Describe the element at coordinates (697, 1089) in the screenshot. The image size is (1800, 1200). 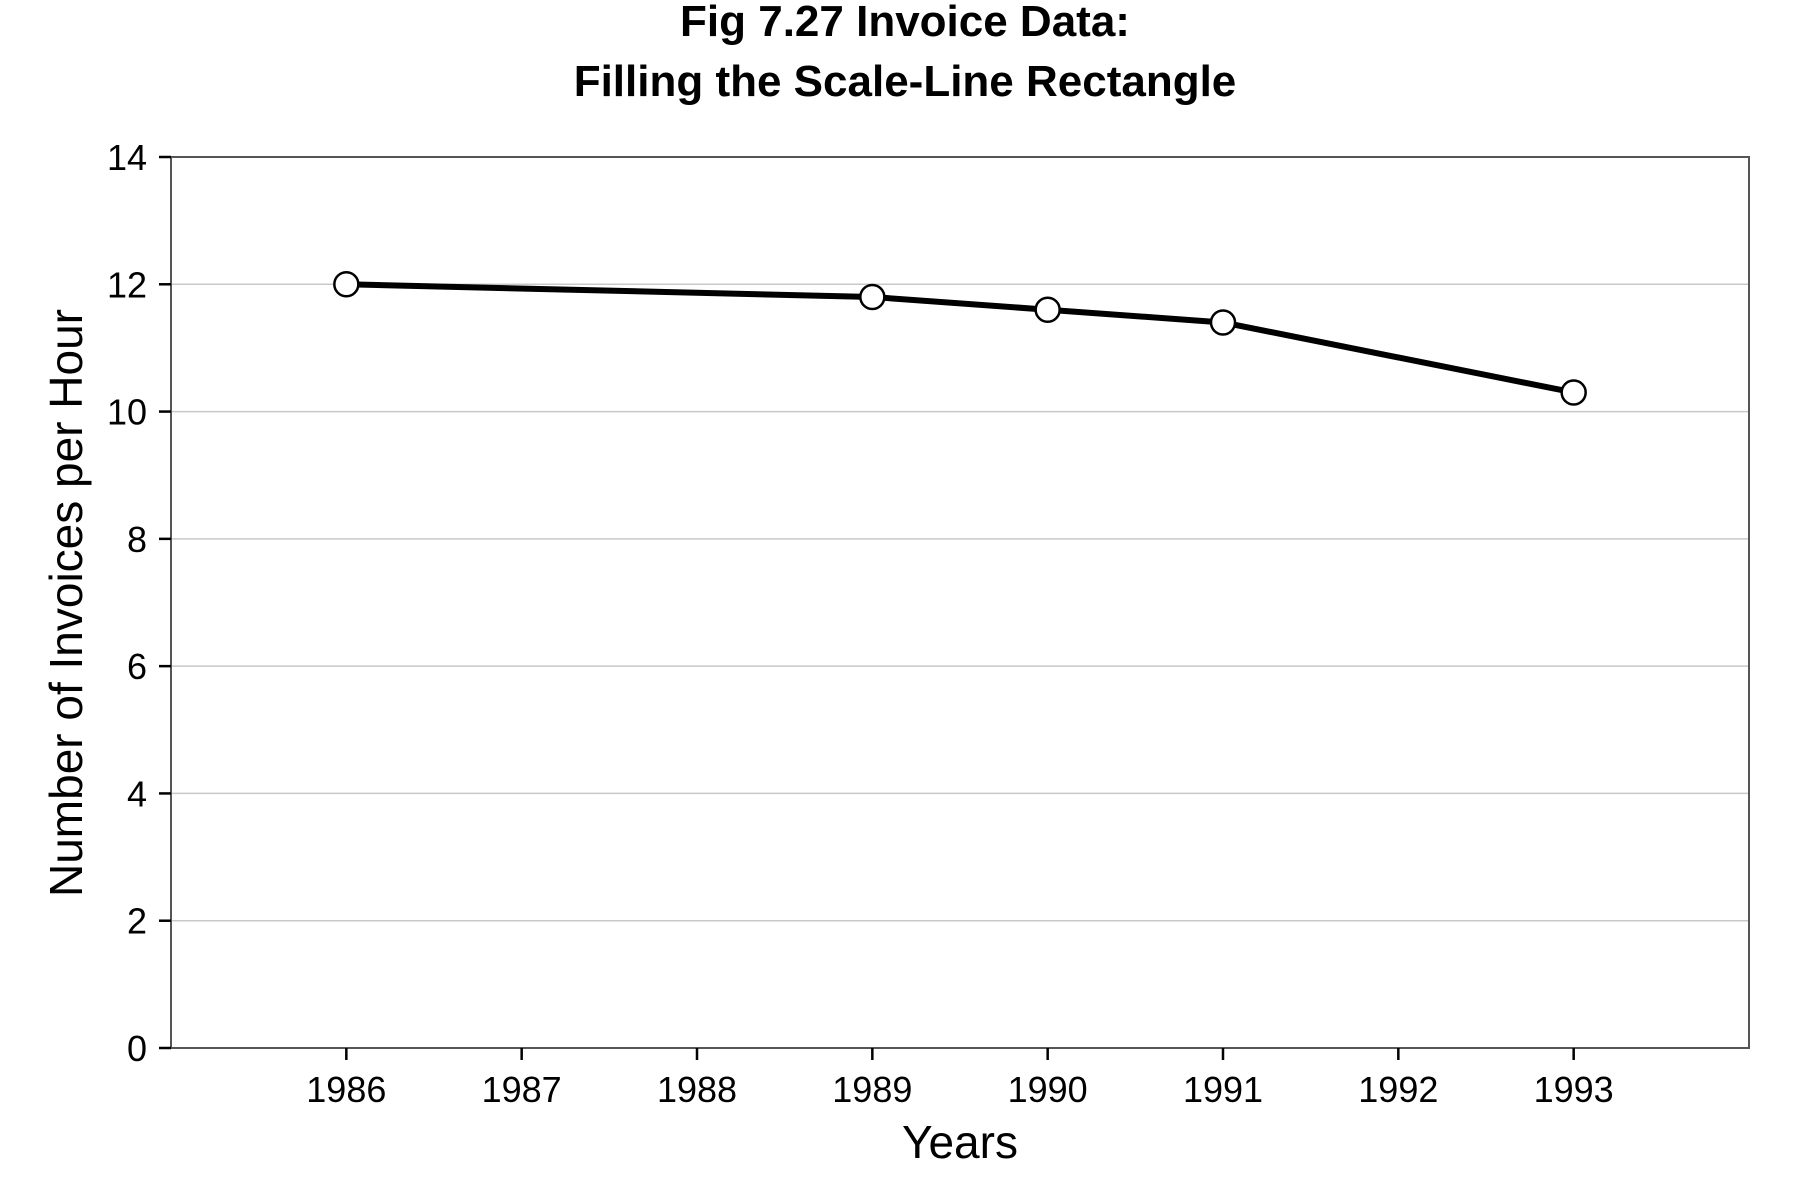
I see `x-tick-label-1988: 1988` at that location.